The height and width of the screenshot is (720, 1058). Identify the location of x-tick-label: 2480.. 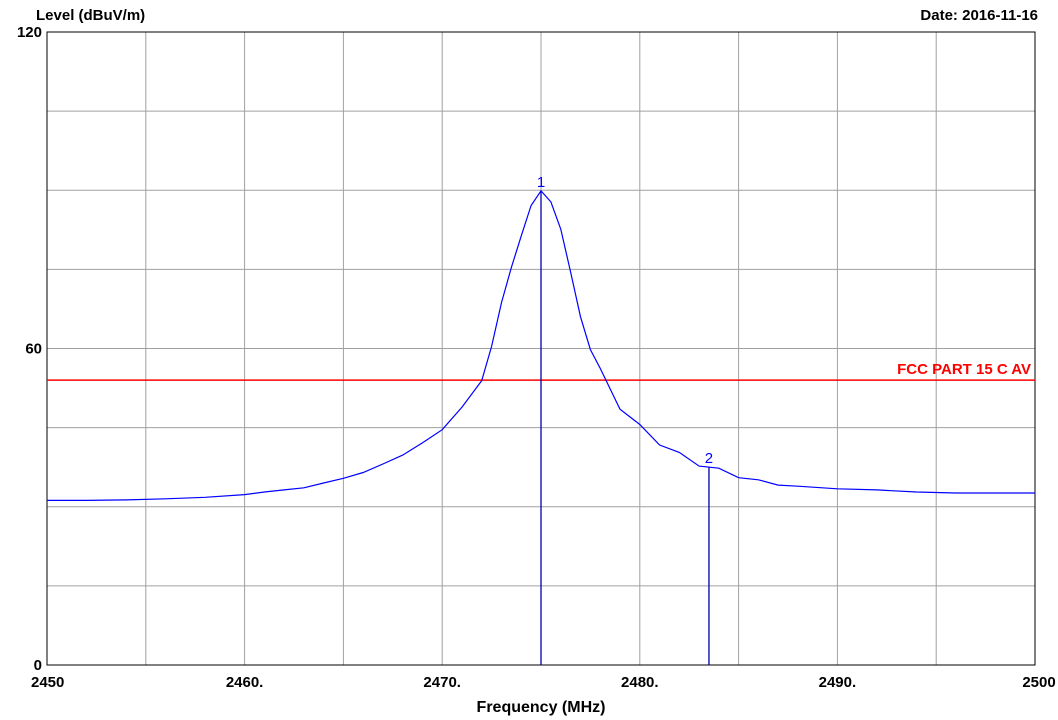
(640, 682).